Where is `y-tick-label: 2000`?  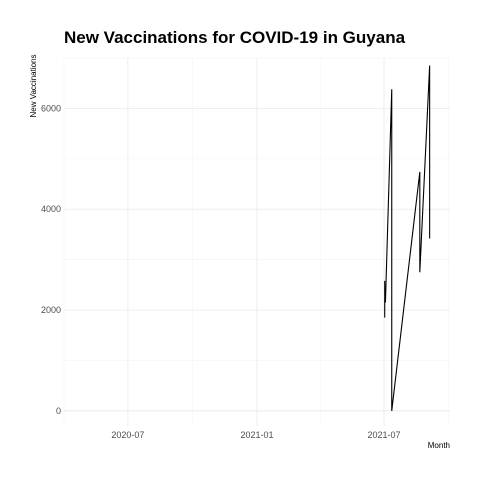
y-tick-label: 2000 is located at coordinates (51, 310).